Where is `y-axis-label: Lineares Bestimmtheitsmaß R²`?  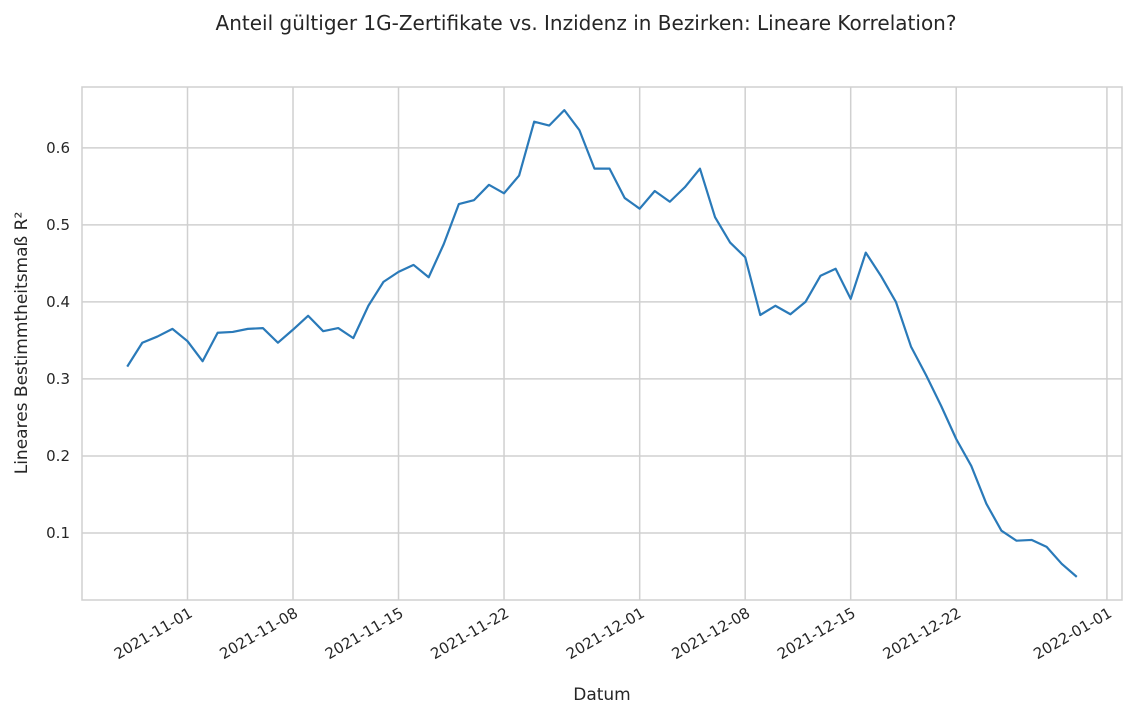
y-axis-label: Lineares Bestimmtheitsmaß R² is located at coordinates (22, 343).